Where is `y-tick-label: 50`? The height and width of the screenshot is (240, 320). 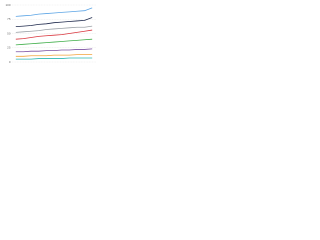 y-tick-label: 50 is located at coordinates (9, 33).